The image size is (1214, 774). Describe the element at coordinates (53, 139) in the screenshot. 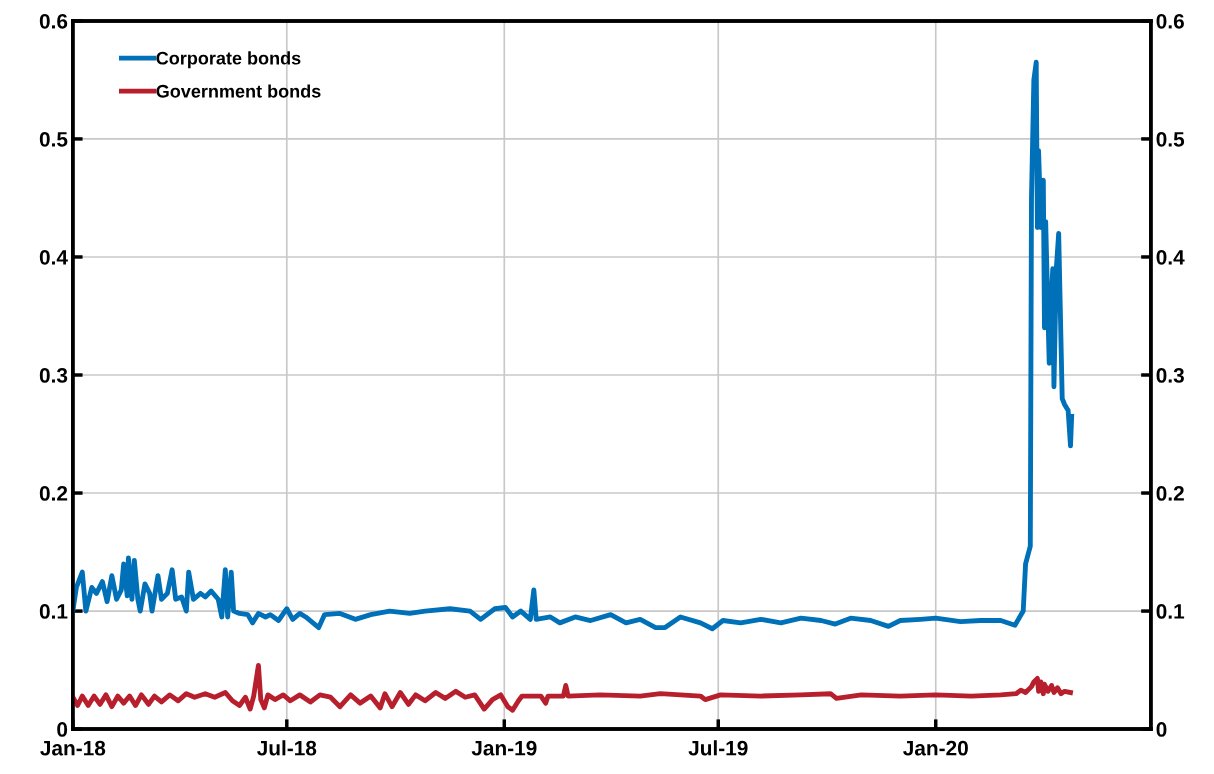

I see `y-tick-label: 0.5` at that location.